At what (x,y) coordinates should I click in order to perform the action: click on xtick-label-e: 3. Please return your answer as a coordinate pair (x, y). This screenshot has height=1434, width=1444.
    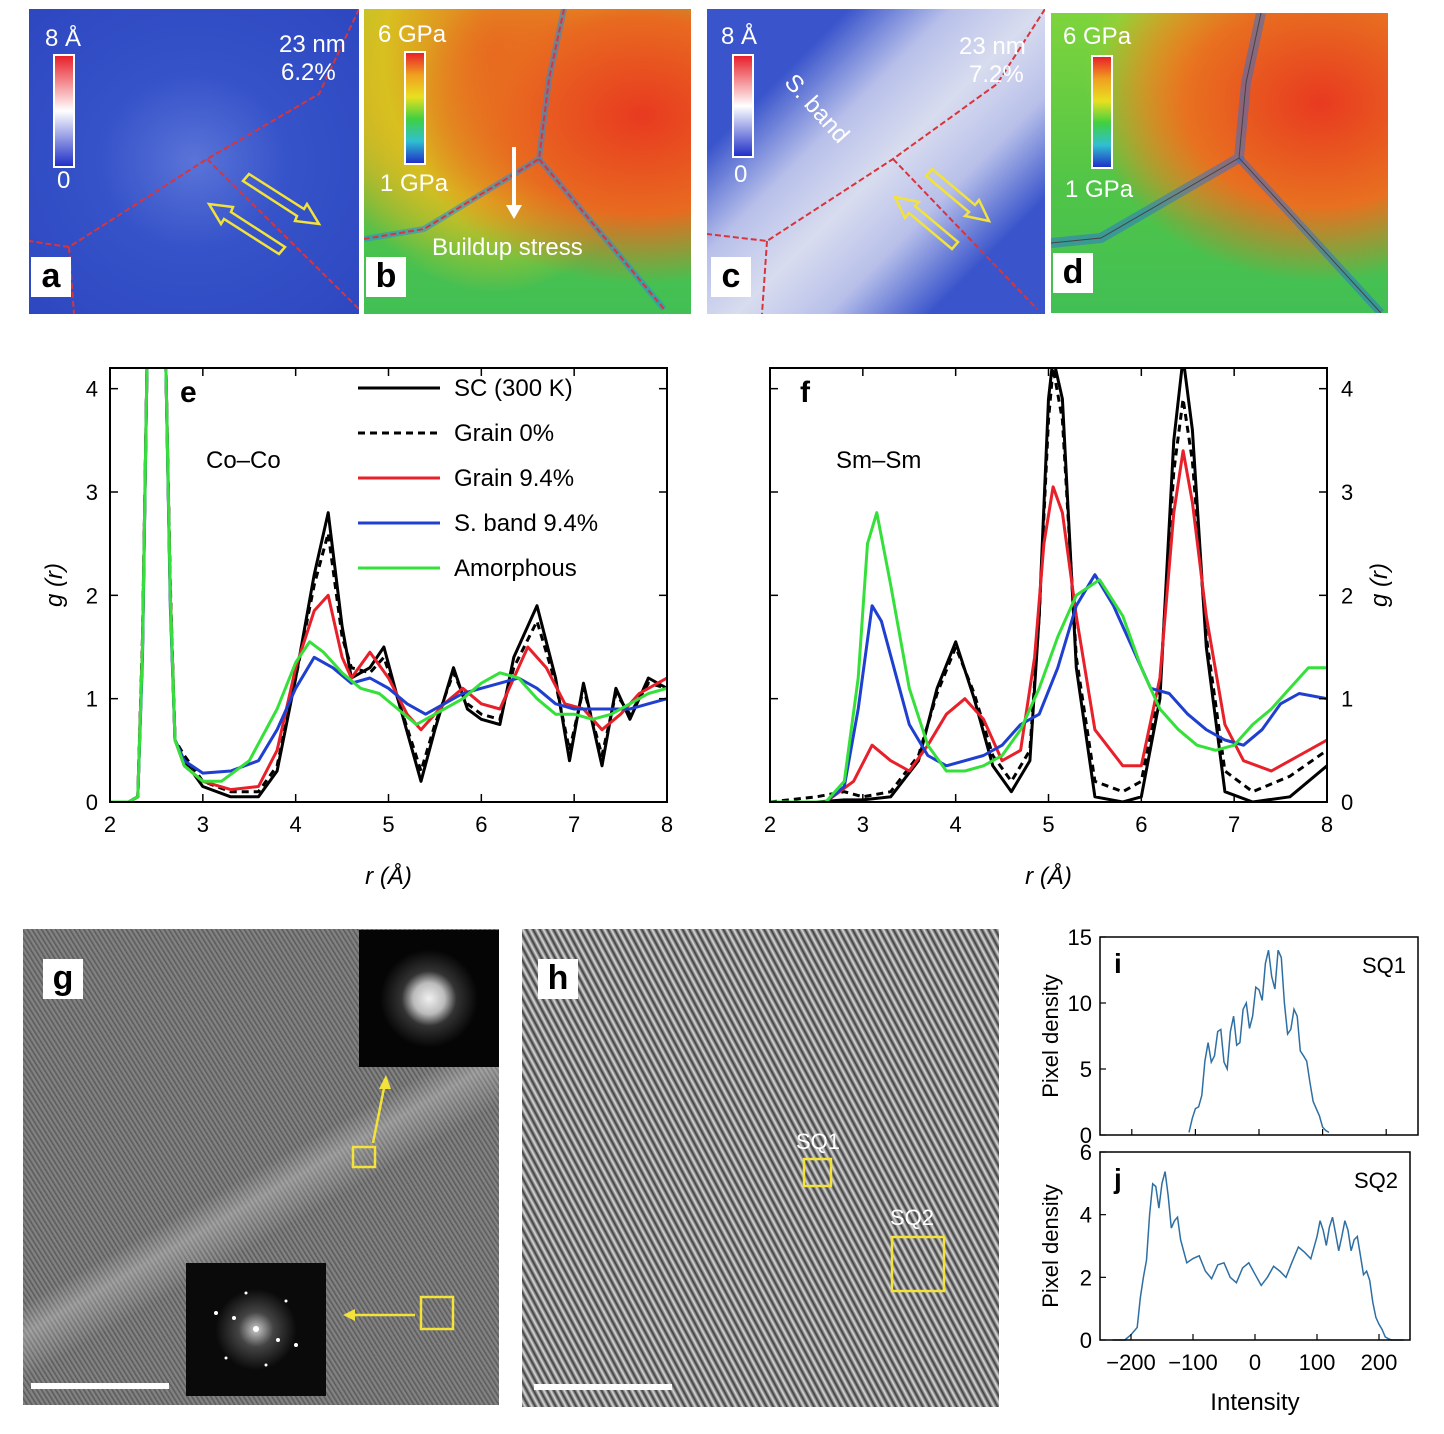
    Looking at the image, I should click on (203, 824).